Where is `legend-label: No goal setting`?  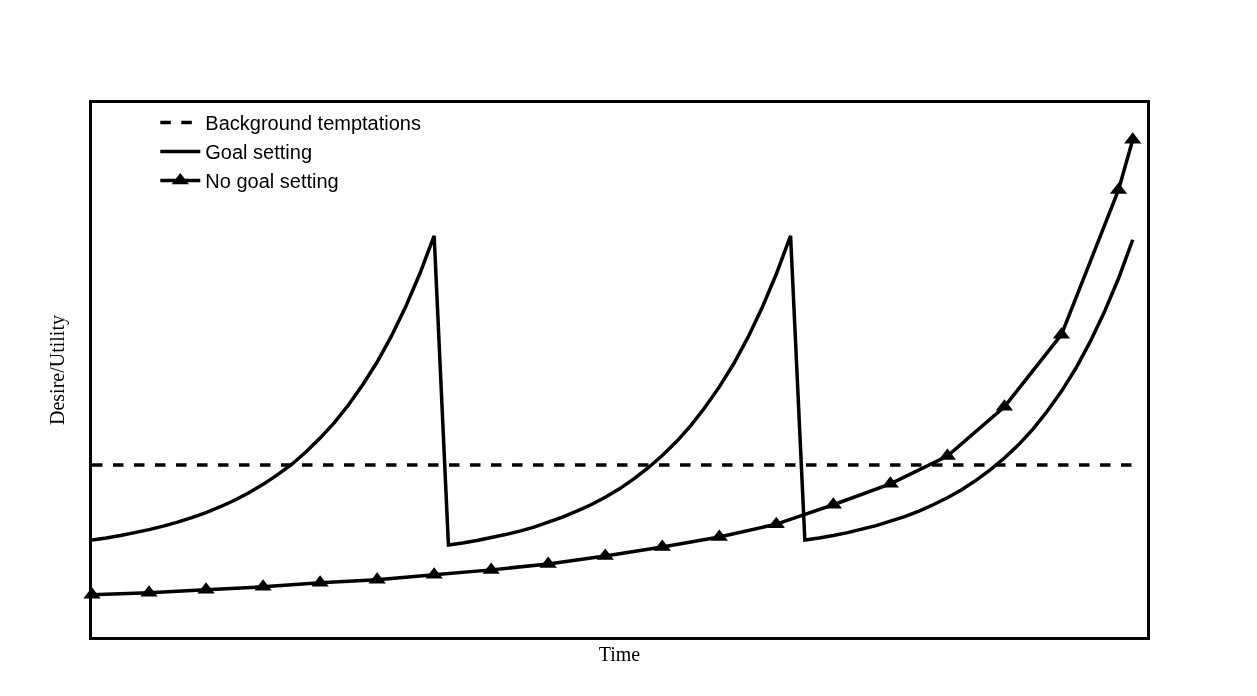
legend-label: No goal setting is located at coordinates (272, 181).